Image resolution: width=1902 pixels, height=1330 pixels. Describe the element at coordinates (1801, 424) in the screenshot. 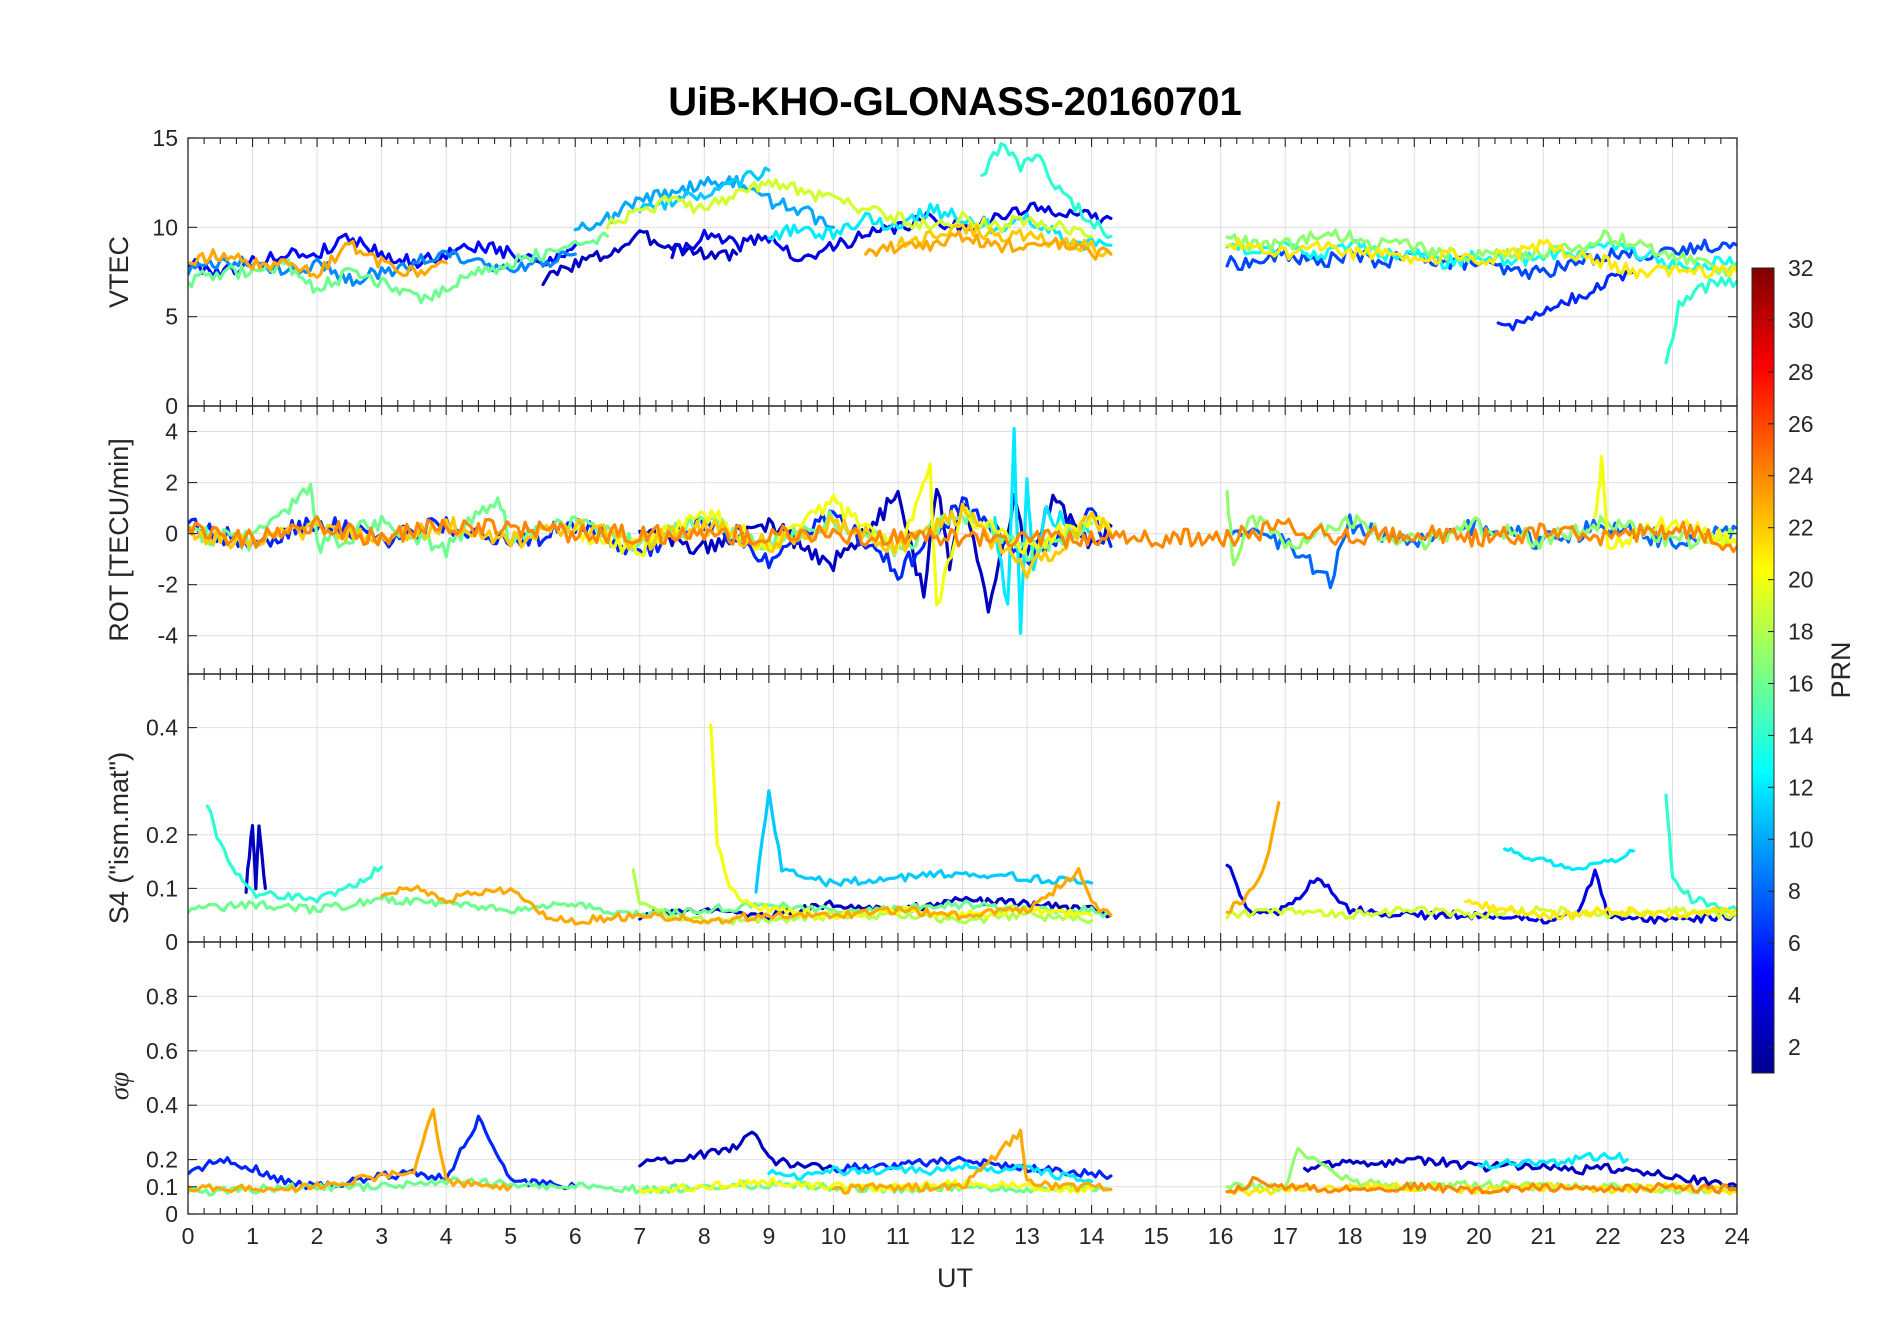

I see `colorbar-tick-label: 26` at that location.